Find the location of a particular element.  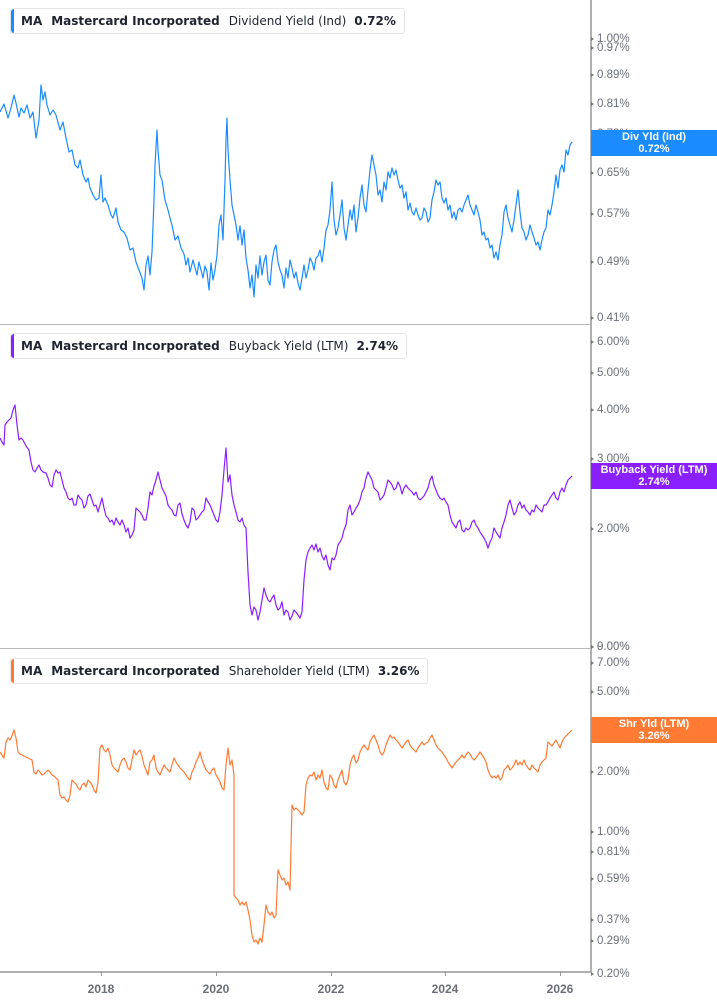

y-tick: 0.37% is located at coordinates (610, 920).